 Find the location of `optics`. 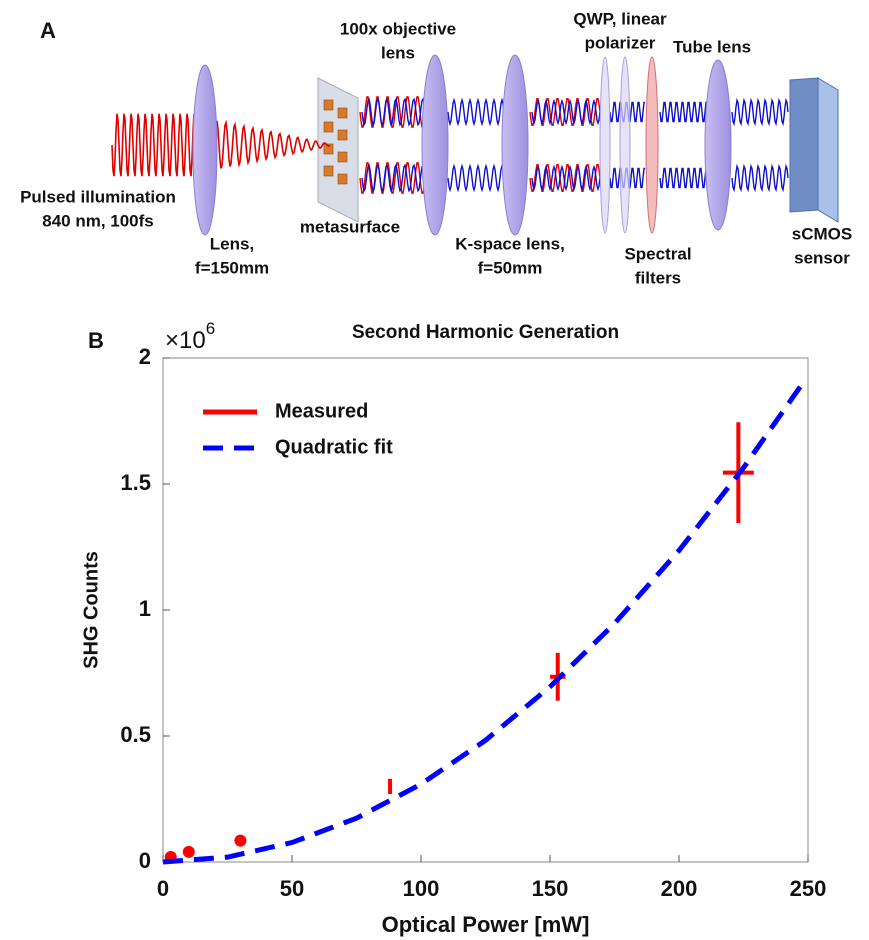

optics is located at coordinates (462, 145).